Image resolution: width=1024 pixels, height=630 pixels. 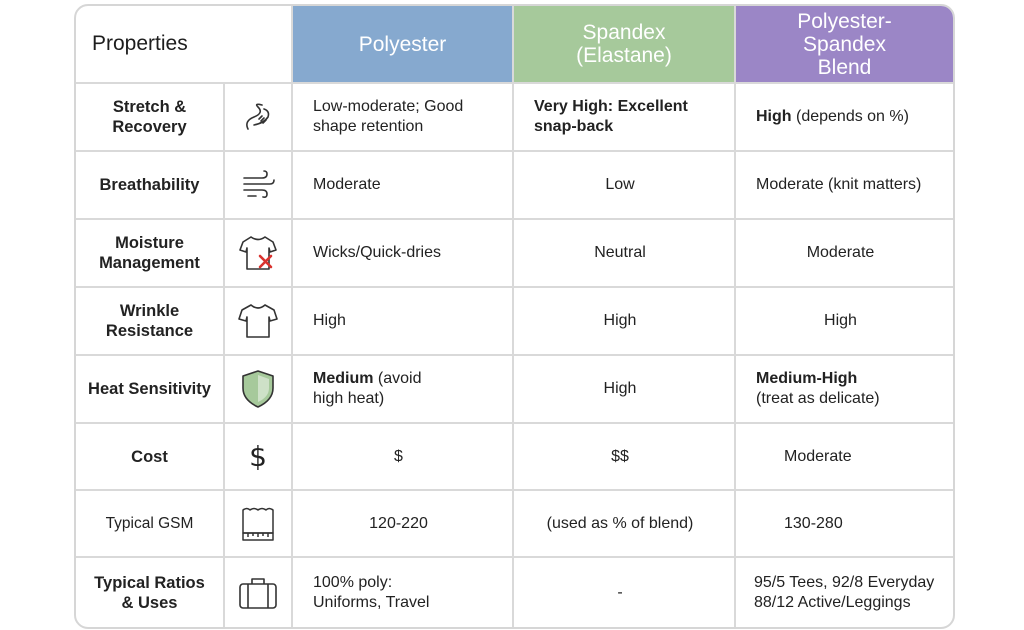 What do you see at coordinates (844, 45) in the screenshot?
I see `header-blend: Polyester- Spandex Blend` at bounding box center [844, 45].